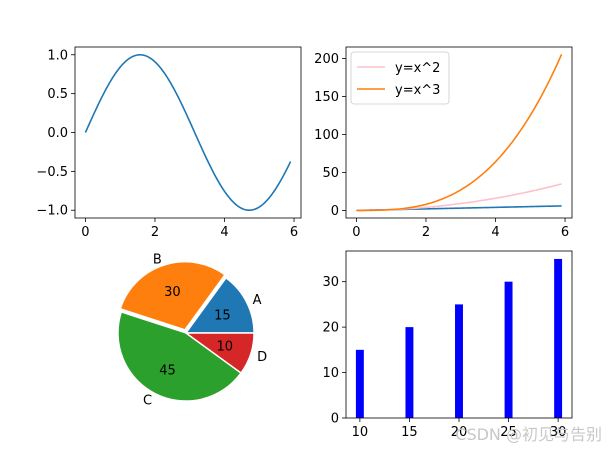 The height and width of the screenshot is (452, 616). I want to click on bar-x-tick-label: 15, so click(409, 432).